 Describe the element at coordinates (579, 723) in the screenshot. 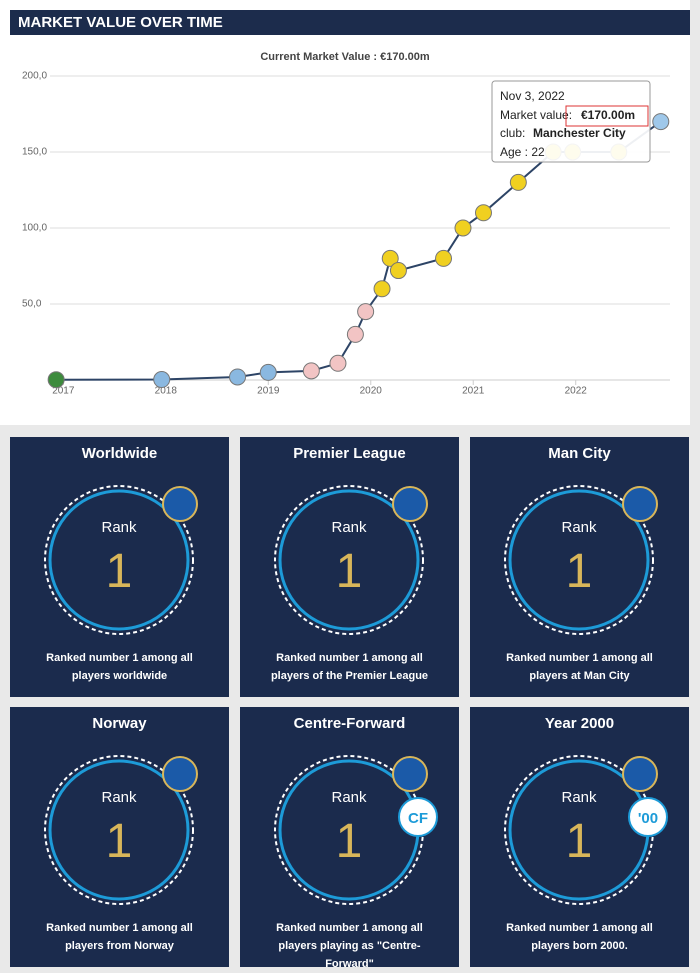

I see `card-title: Year 2000` at that location.